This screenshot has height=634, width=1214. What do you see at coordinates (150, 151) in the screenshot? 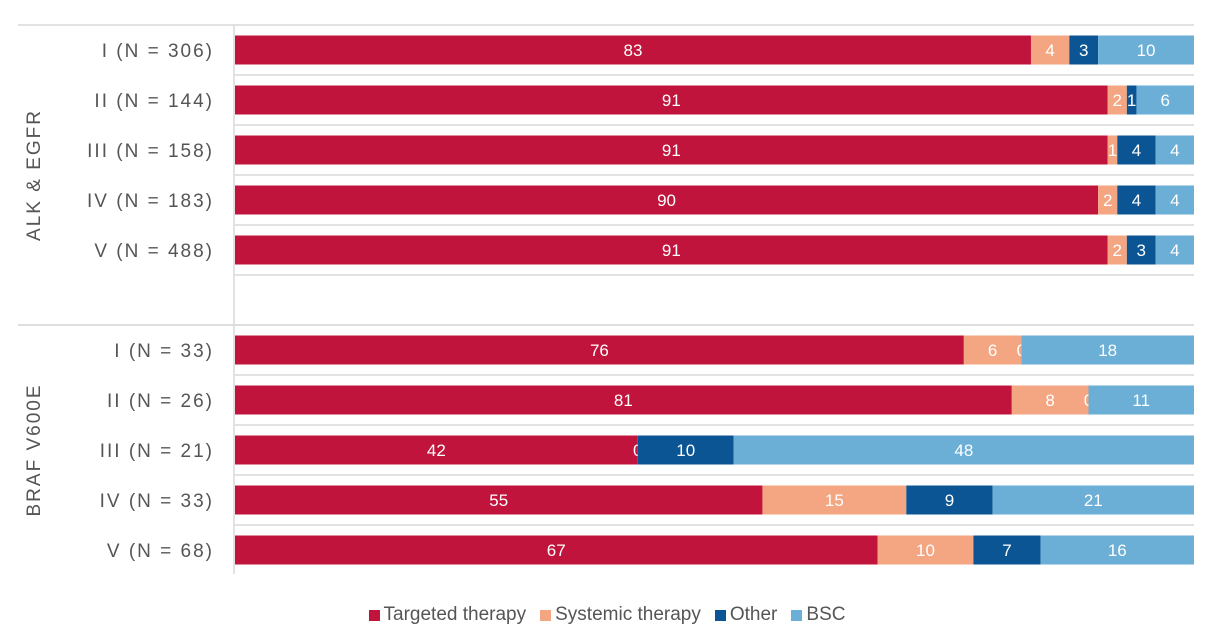
I see `category-label: III (N = 158)` at bounding box center [150, 151].